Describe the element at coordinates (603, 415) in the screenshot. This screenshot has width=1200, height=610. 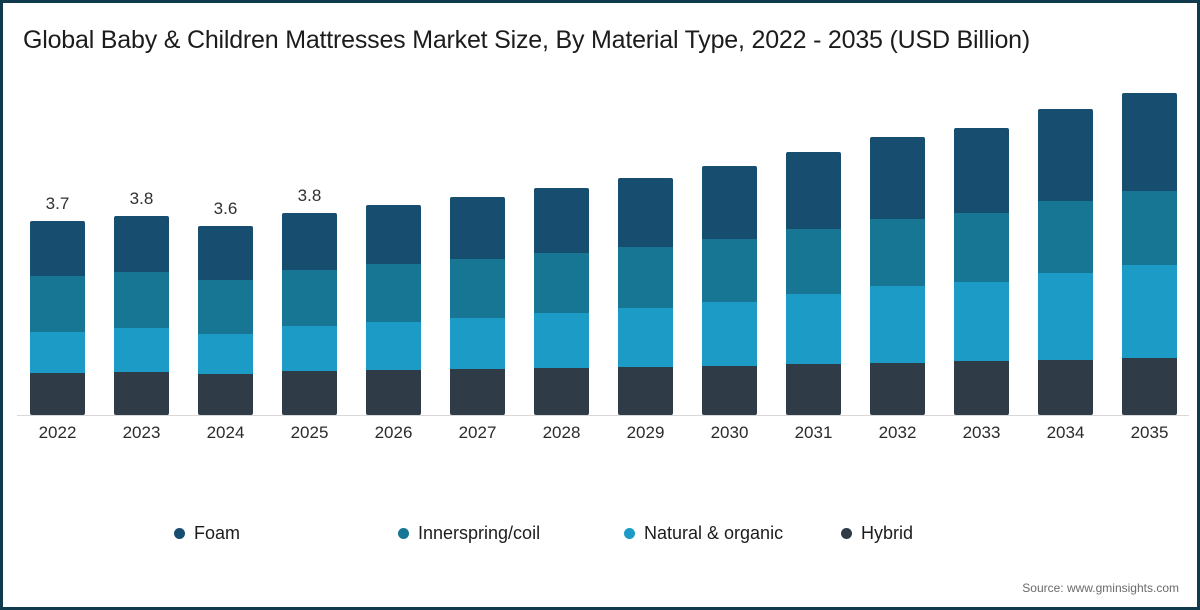
I see `x-axis-baseline` at that location.